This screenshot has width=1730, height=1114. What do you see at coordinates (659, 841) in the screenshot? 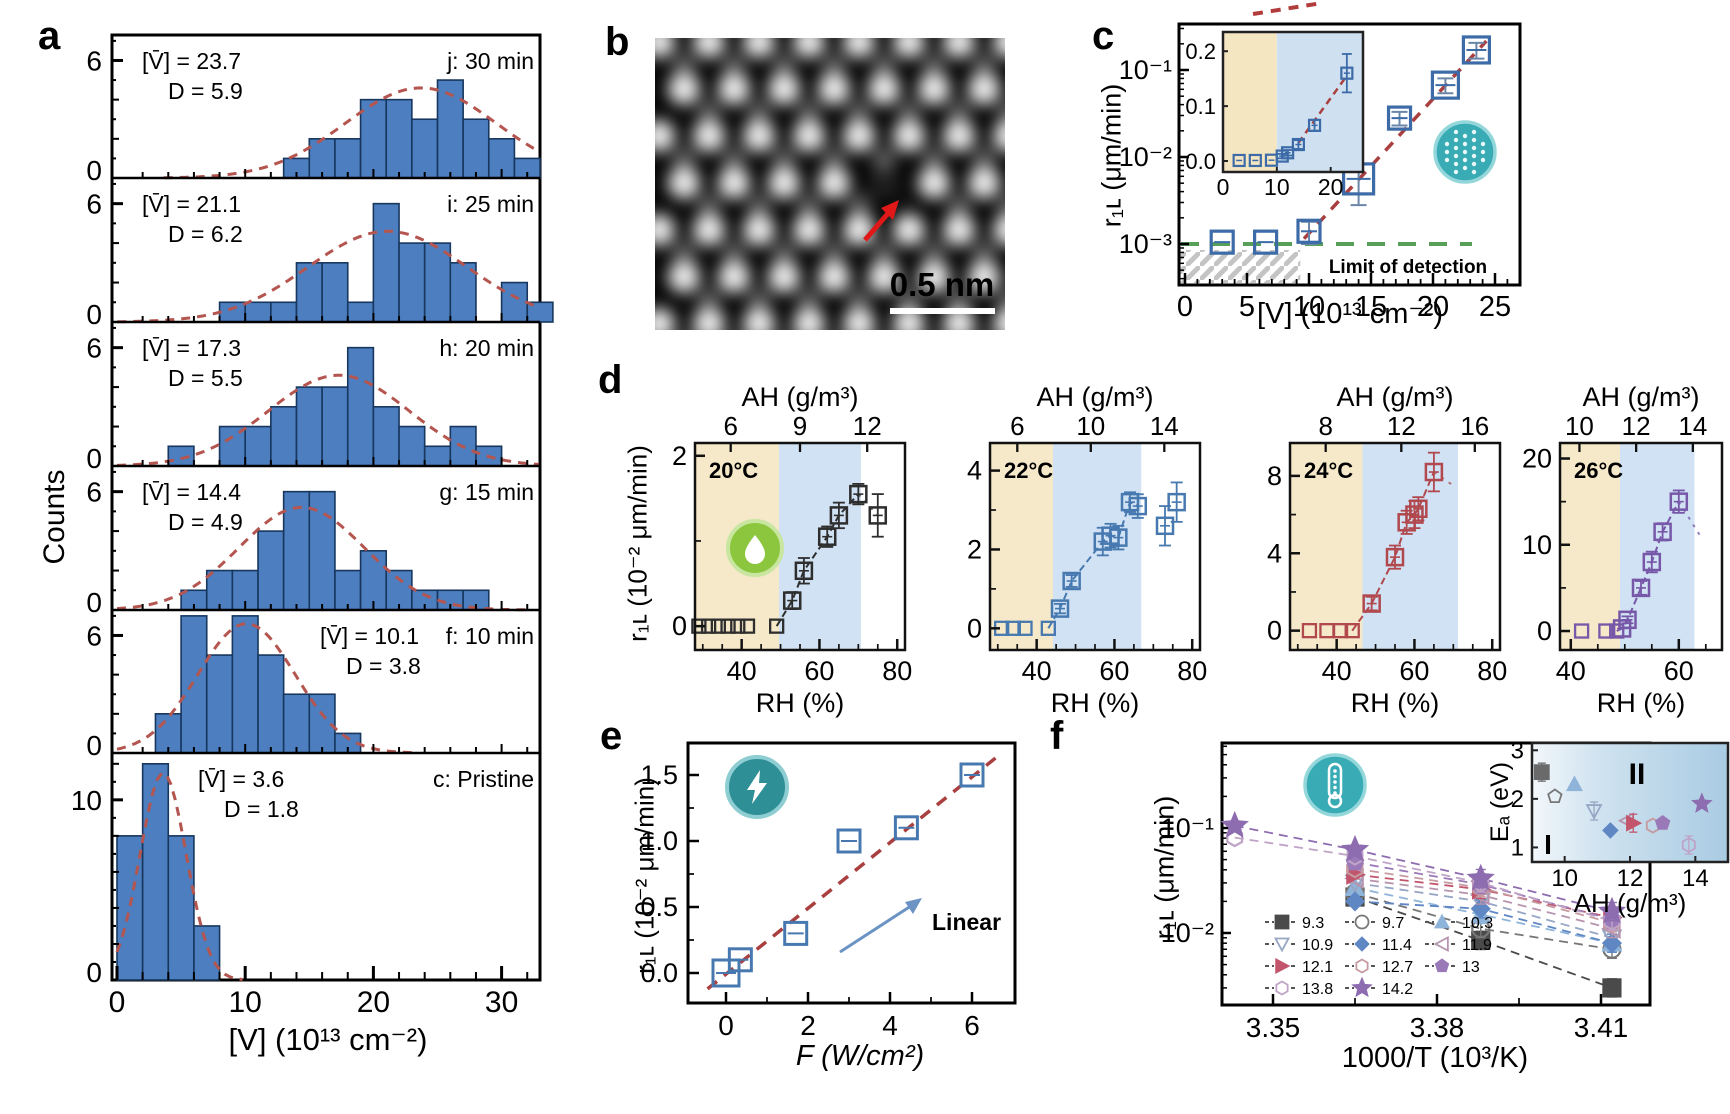
I see `svg-text: 1.0` at bounding box center [659, 841].